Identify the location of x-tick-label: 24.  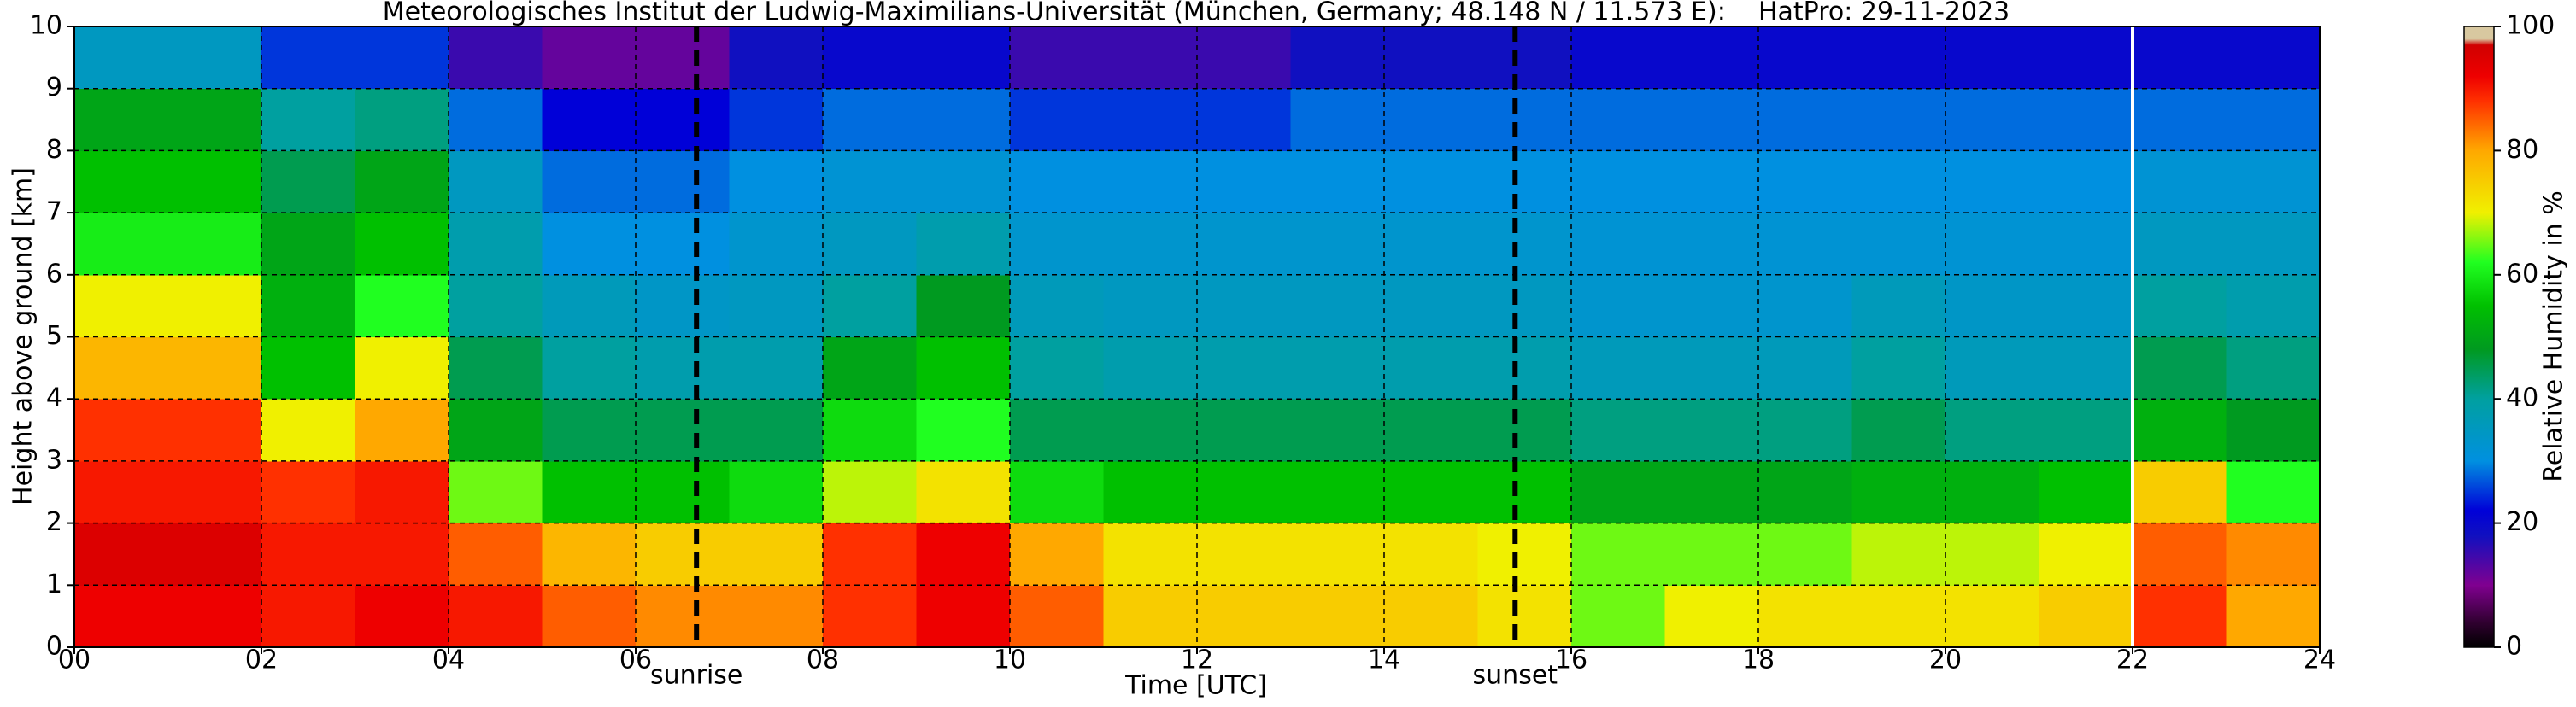
(2319, 660).